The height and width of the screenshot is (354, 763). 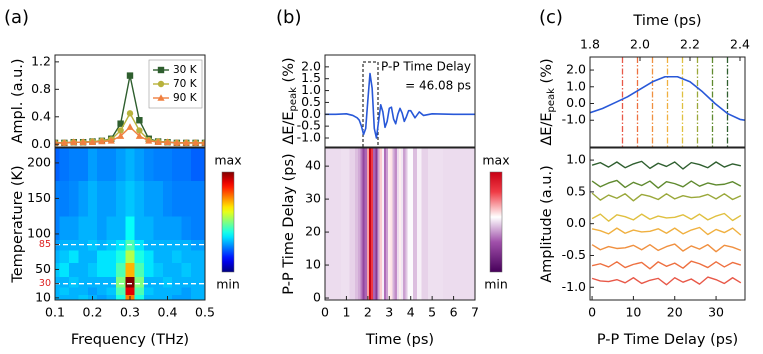 What do you see at coordinates (495, 160) in the screenshot?
I see `colorbar-max-label: max` at bounding box center [495, 160].